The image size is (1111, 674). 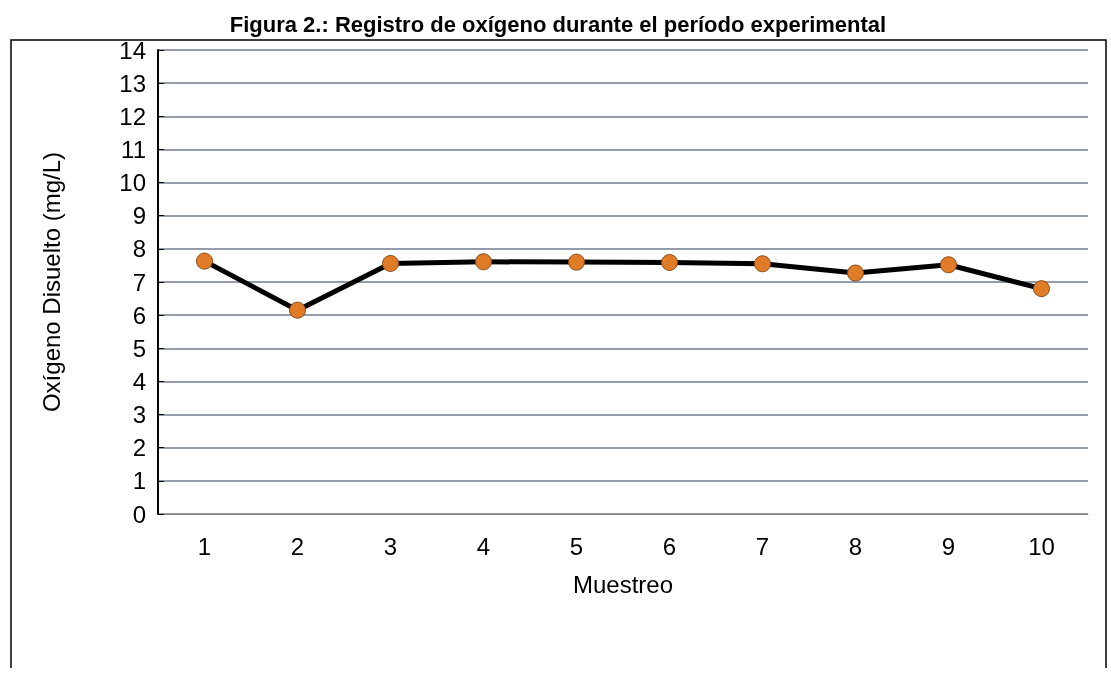 I want to click on y-tick-label: 14, so click(x=132, y=50).